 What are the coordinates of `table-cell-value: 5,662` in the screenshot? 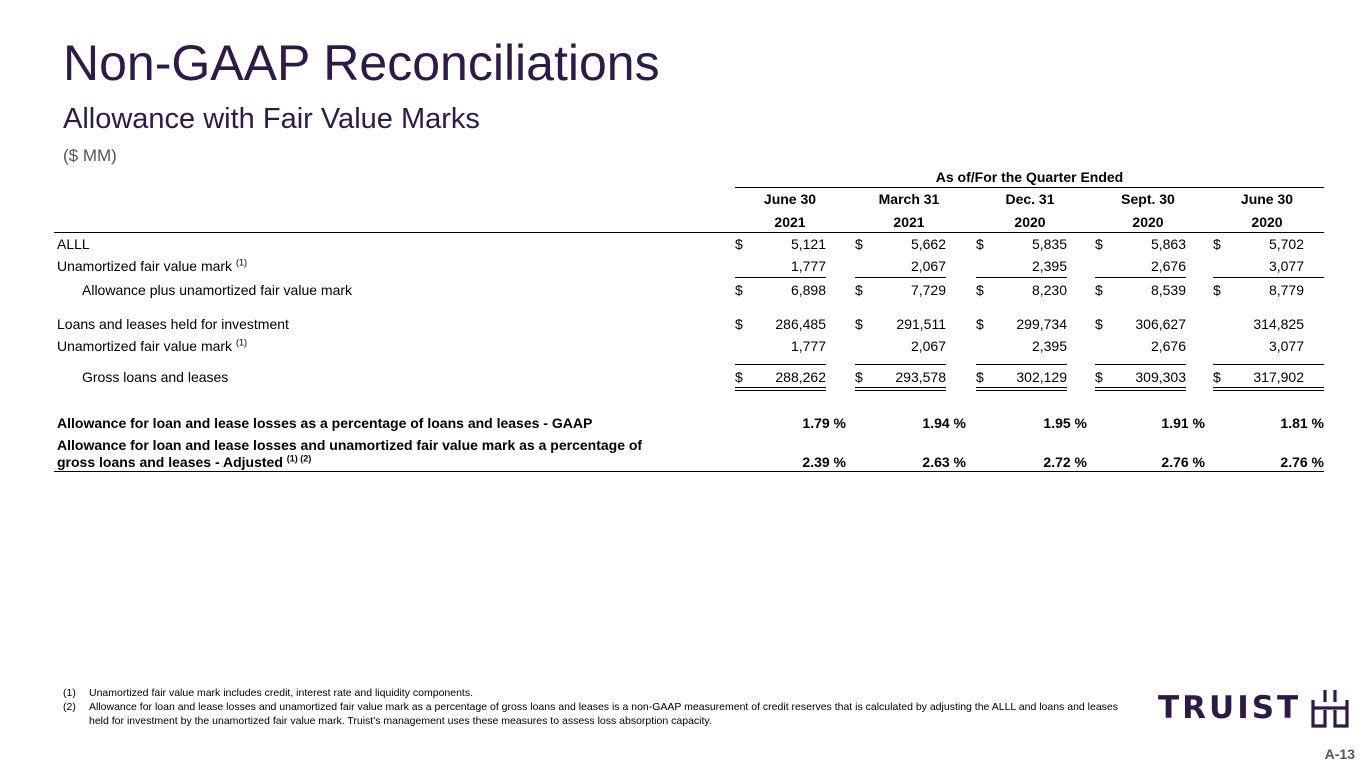 It's located at (928, 244).